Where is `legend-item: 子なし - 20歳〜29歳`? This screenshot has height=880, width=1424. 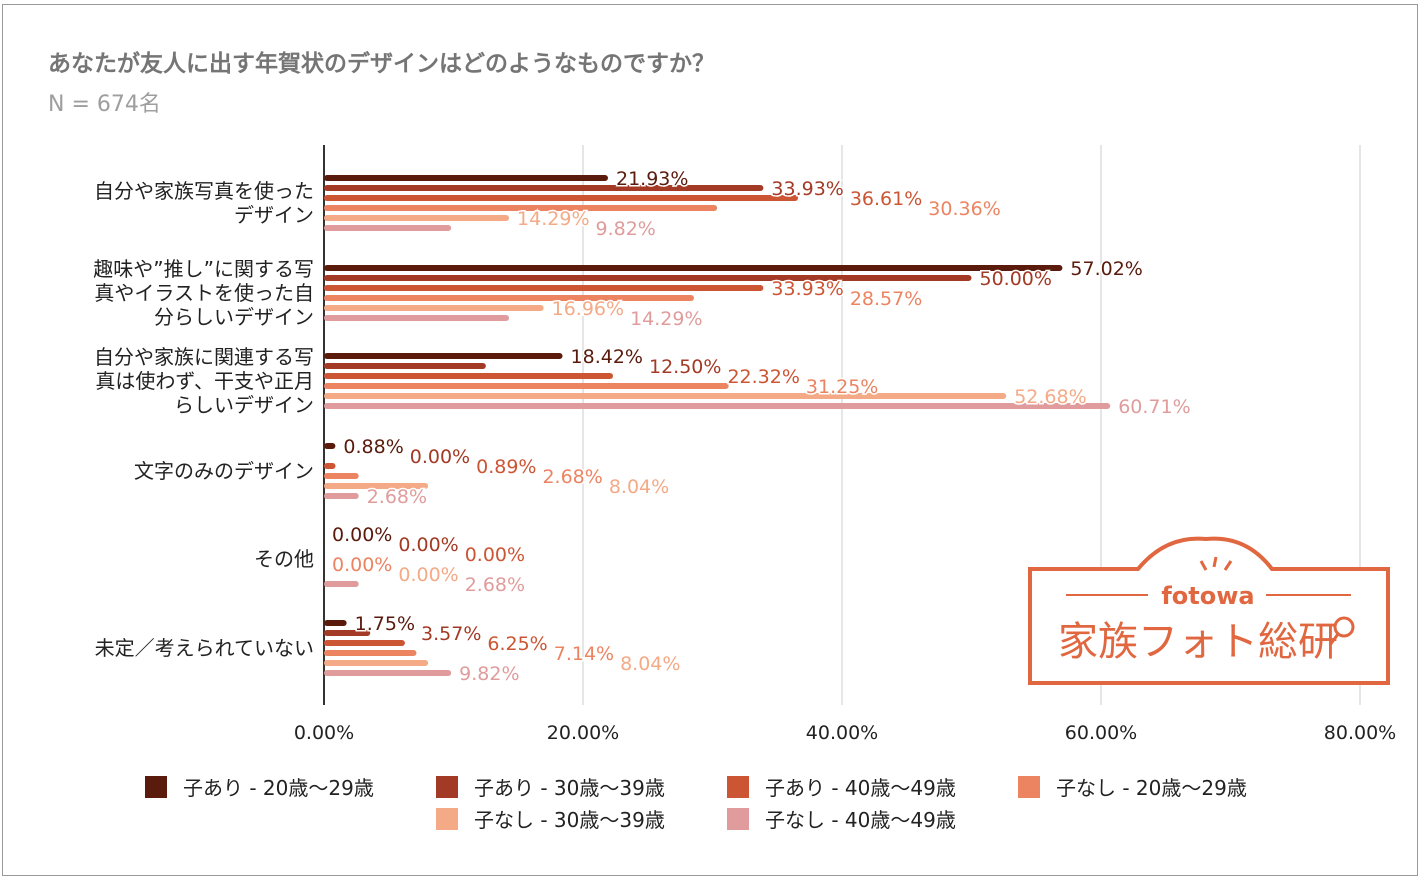
legend-item: 子なし - 20歳〜29歳 is located at coordinates (1132, 786).